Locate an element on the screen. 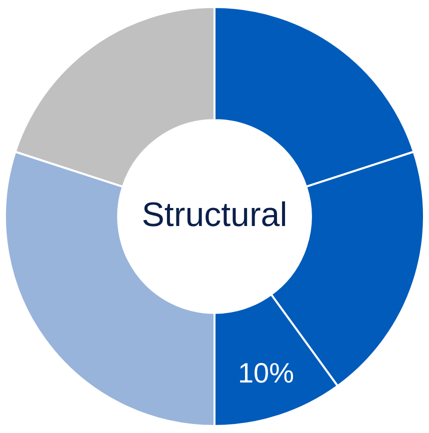 This screenshot has height=433, width=429. data-label: 10% is located at coordinates (266, 373).